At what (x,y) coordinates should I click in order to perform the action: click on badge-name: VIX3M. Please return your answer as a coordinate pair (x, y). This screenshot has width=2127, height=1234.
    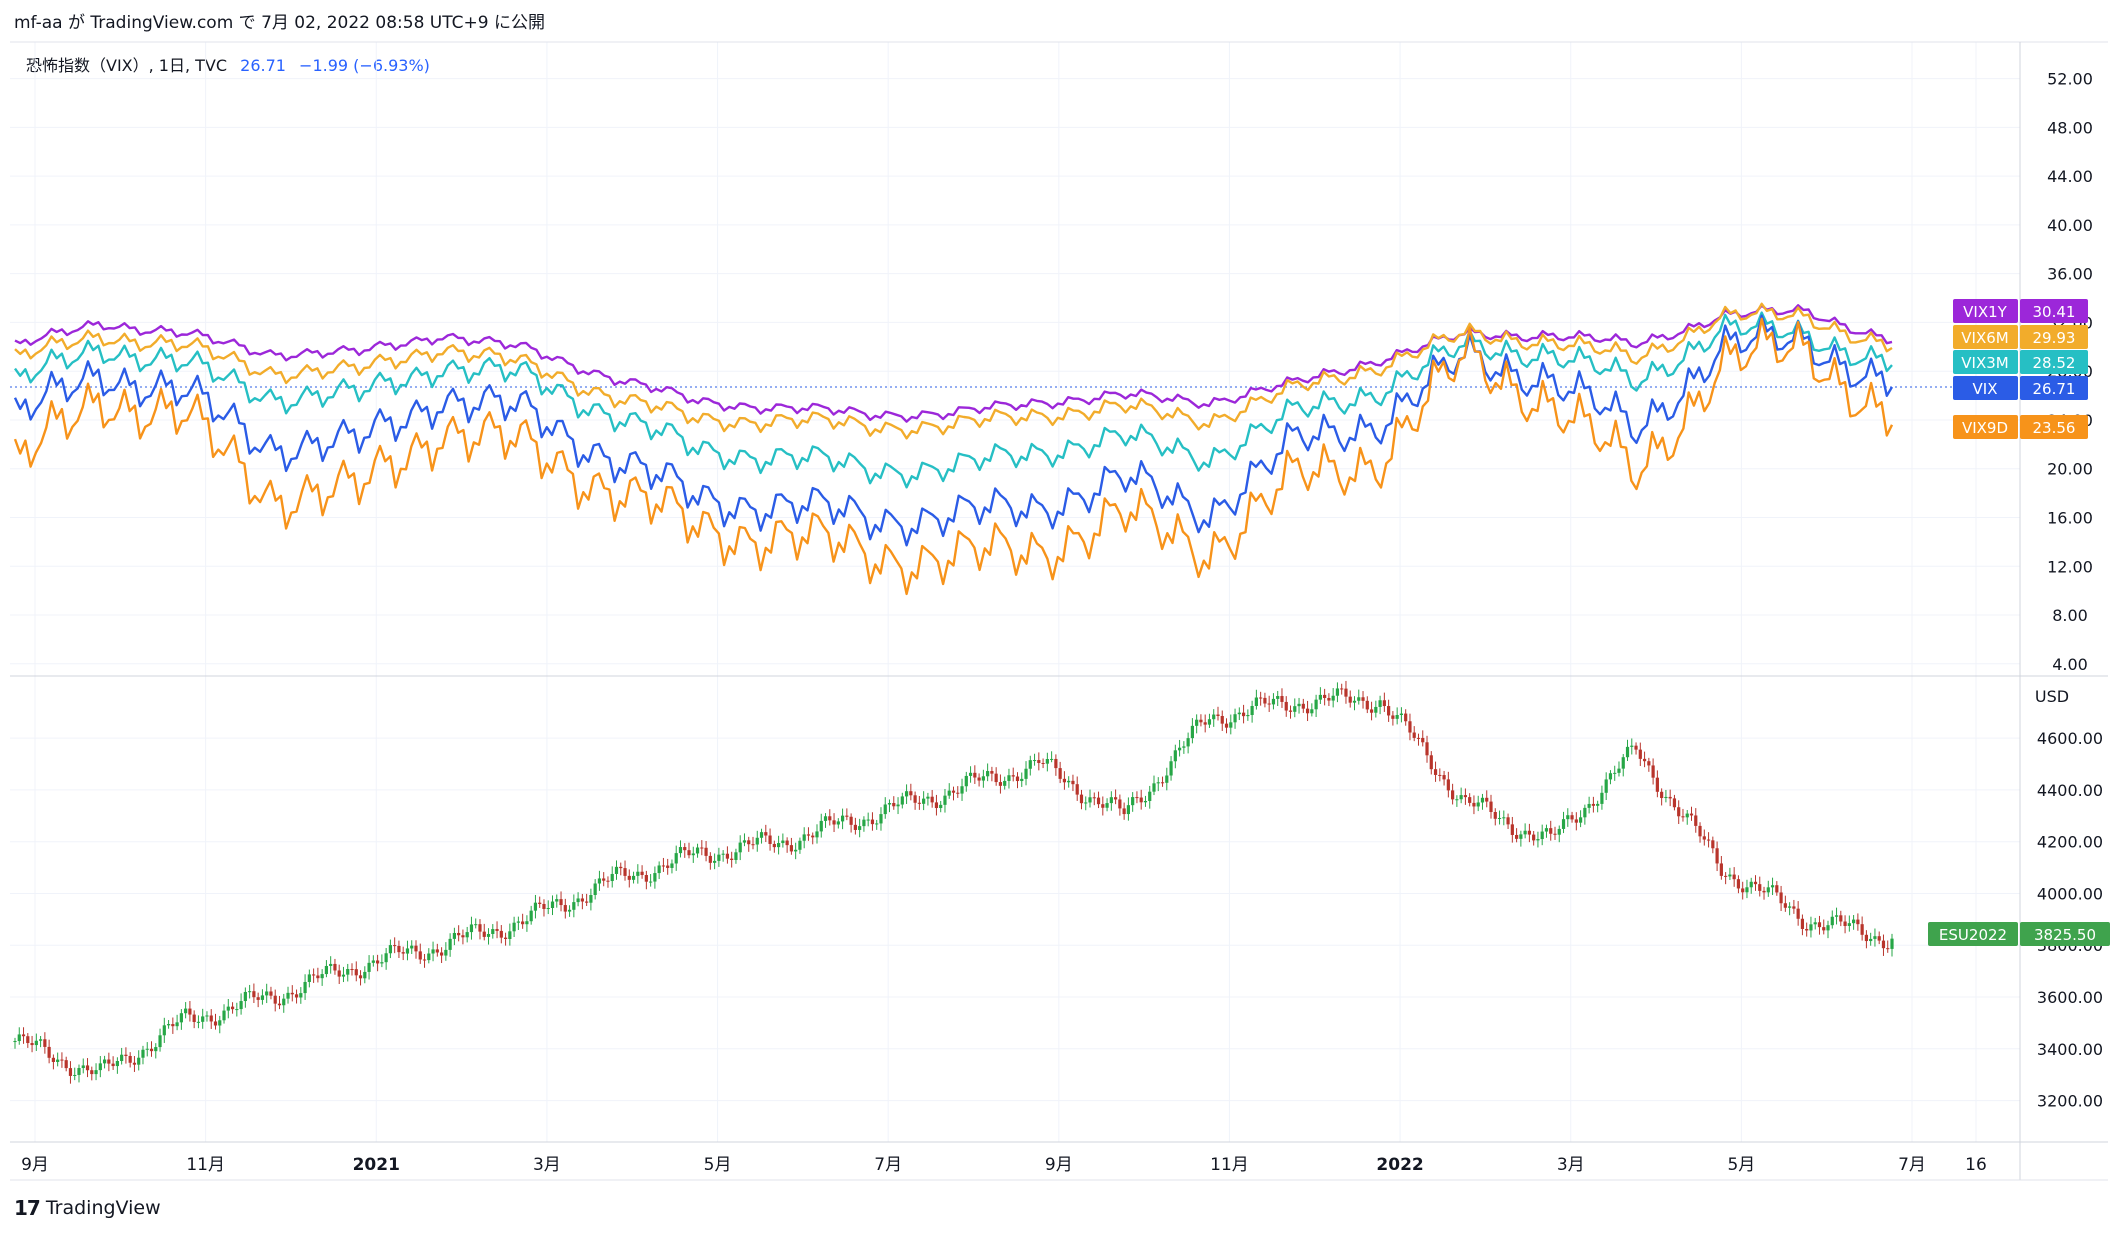
    Looking at the image, I should click on (1984, 363).